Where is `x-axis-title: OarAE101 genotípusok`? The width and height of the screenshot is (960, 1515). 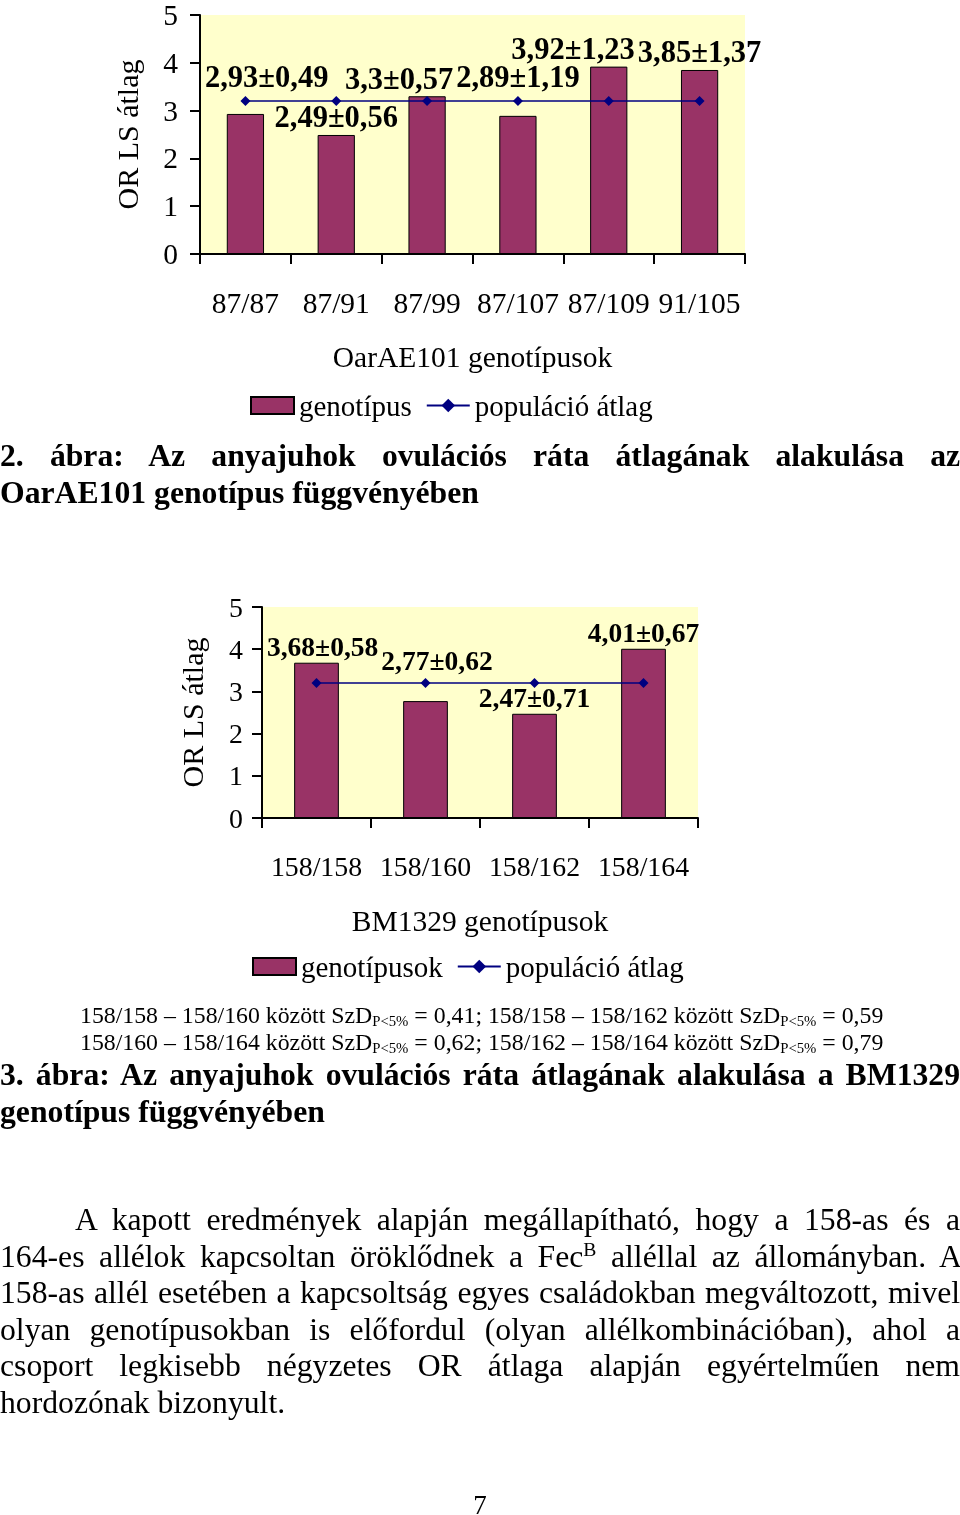
x-axis-title: OarAE101 genotípusok is located at coordinates (472, 357).